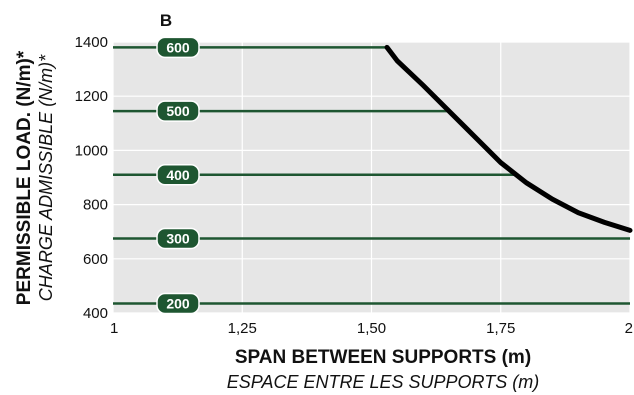  What do you see at coordinates (500, 328) in the screenshot?
I see `x-tick-label: 1,75` at bounding box center [500, 328].